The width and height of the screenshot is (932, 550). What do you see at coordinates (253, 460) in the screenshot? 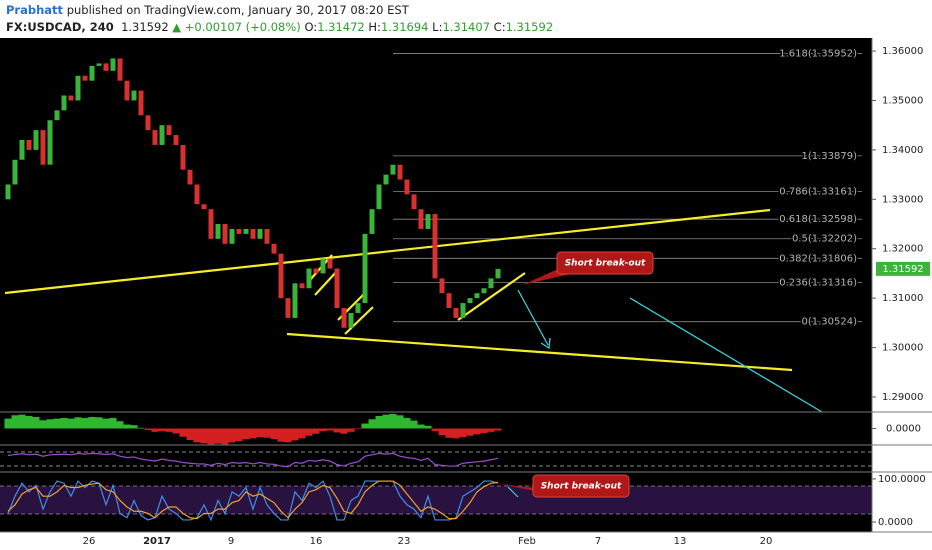
I see `rsi-line` at bounding box center [253, 460].